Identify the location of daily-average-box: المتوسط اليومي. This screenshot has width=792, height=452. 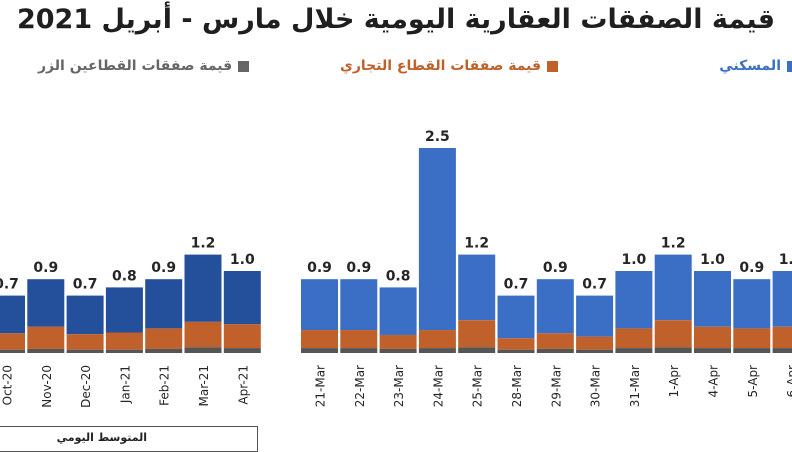
(129, 439).